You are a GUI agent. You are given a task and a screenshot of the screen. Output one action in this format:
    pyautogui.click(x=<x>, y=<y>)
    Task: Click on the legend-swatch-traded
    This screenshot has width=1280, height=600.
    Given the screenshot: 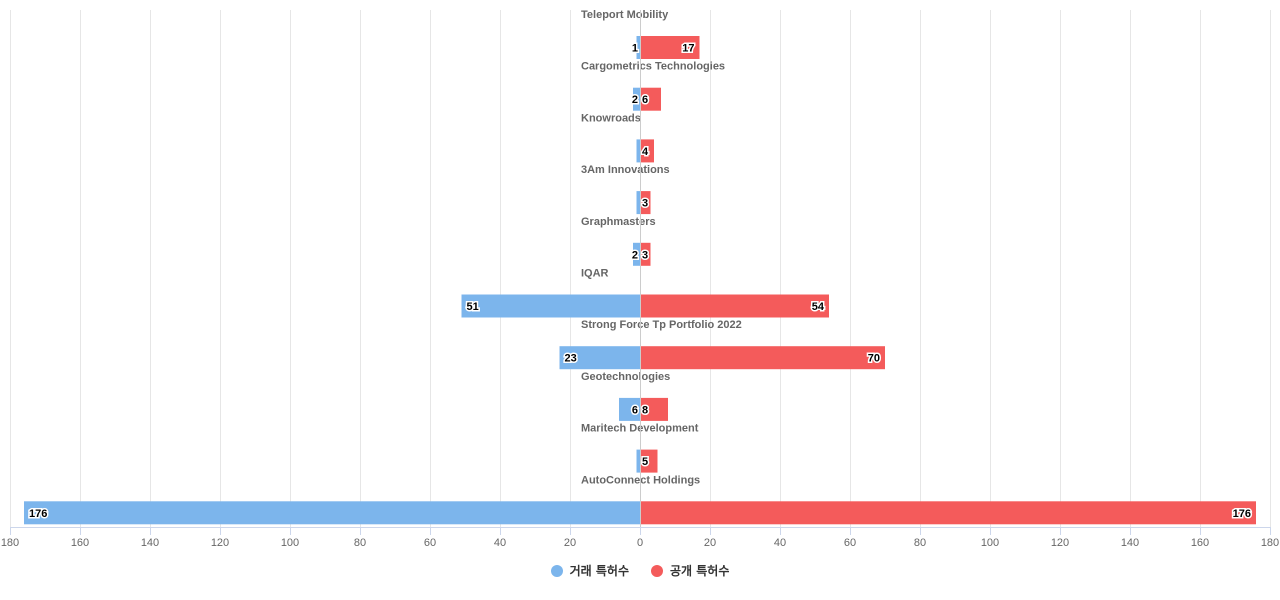 What is the action you would take?
    pyautogui.click(x=556, y=570)
    